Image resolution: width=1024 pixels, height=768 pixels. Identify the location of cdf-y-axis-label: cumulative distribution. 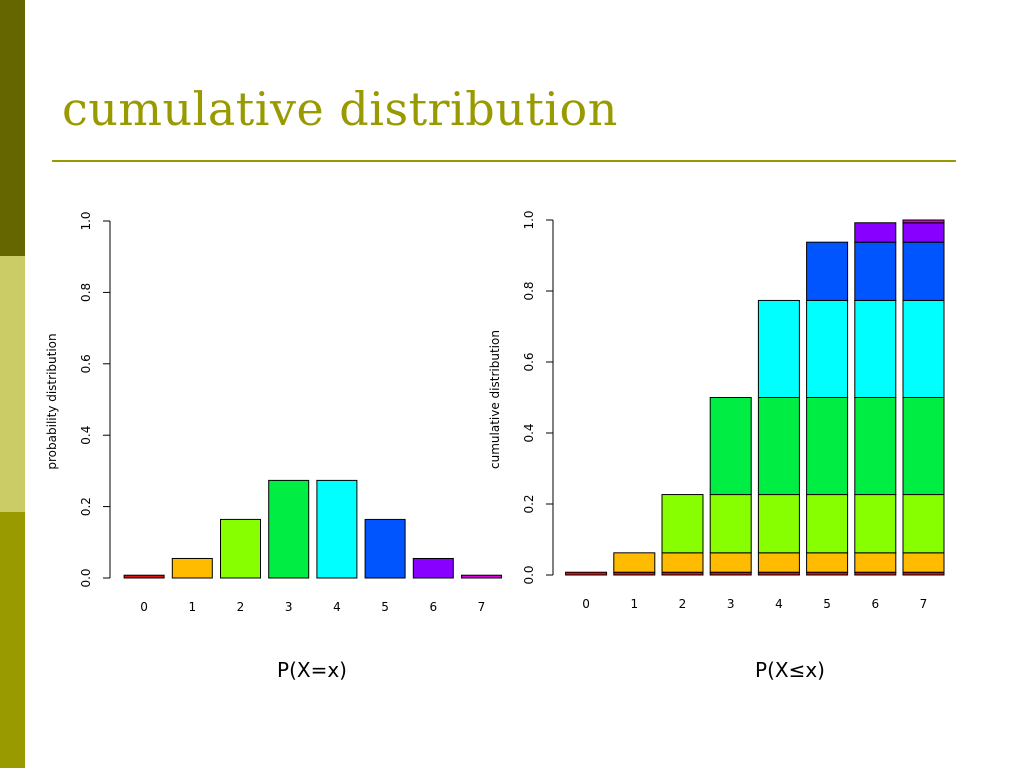
(495, 399).